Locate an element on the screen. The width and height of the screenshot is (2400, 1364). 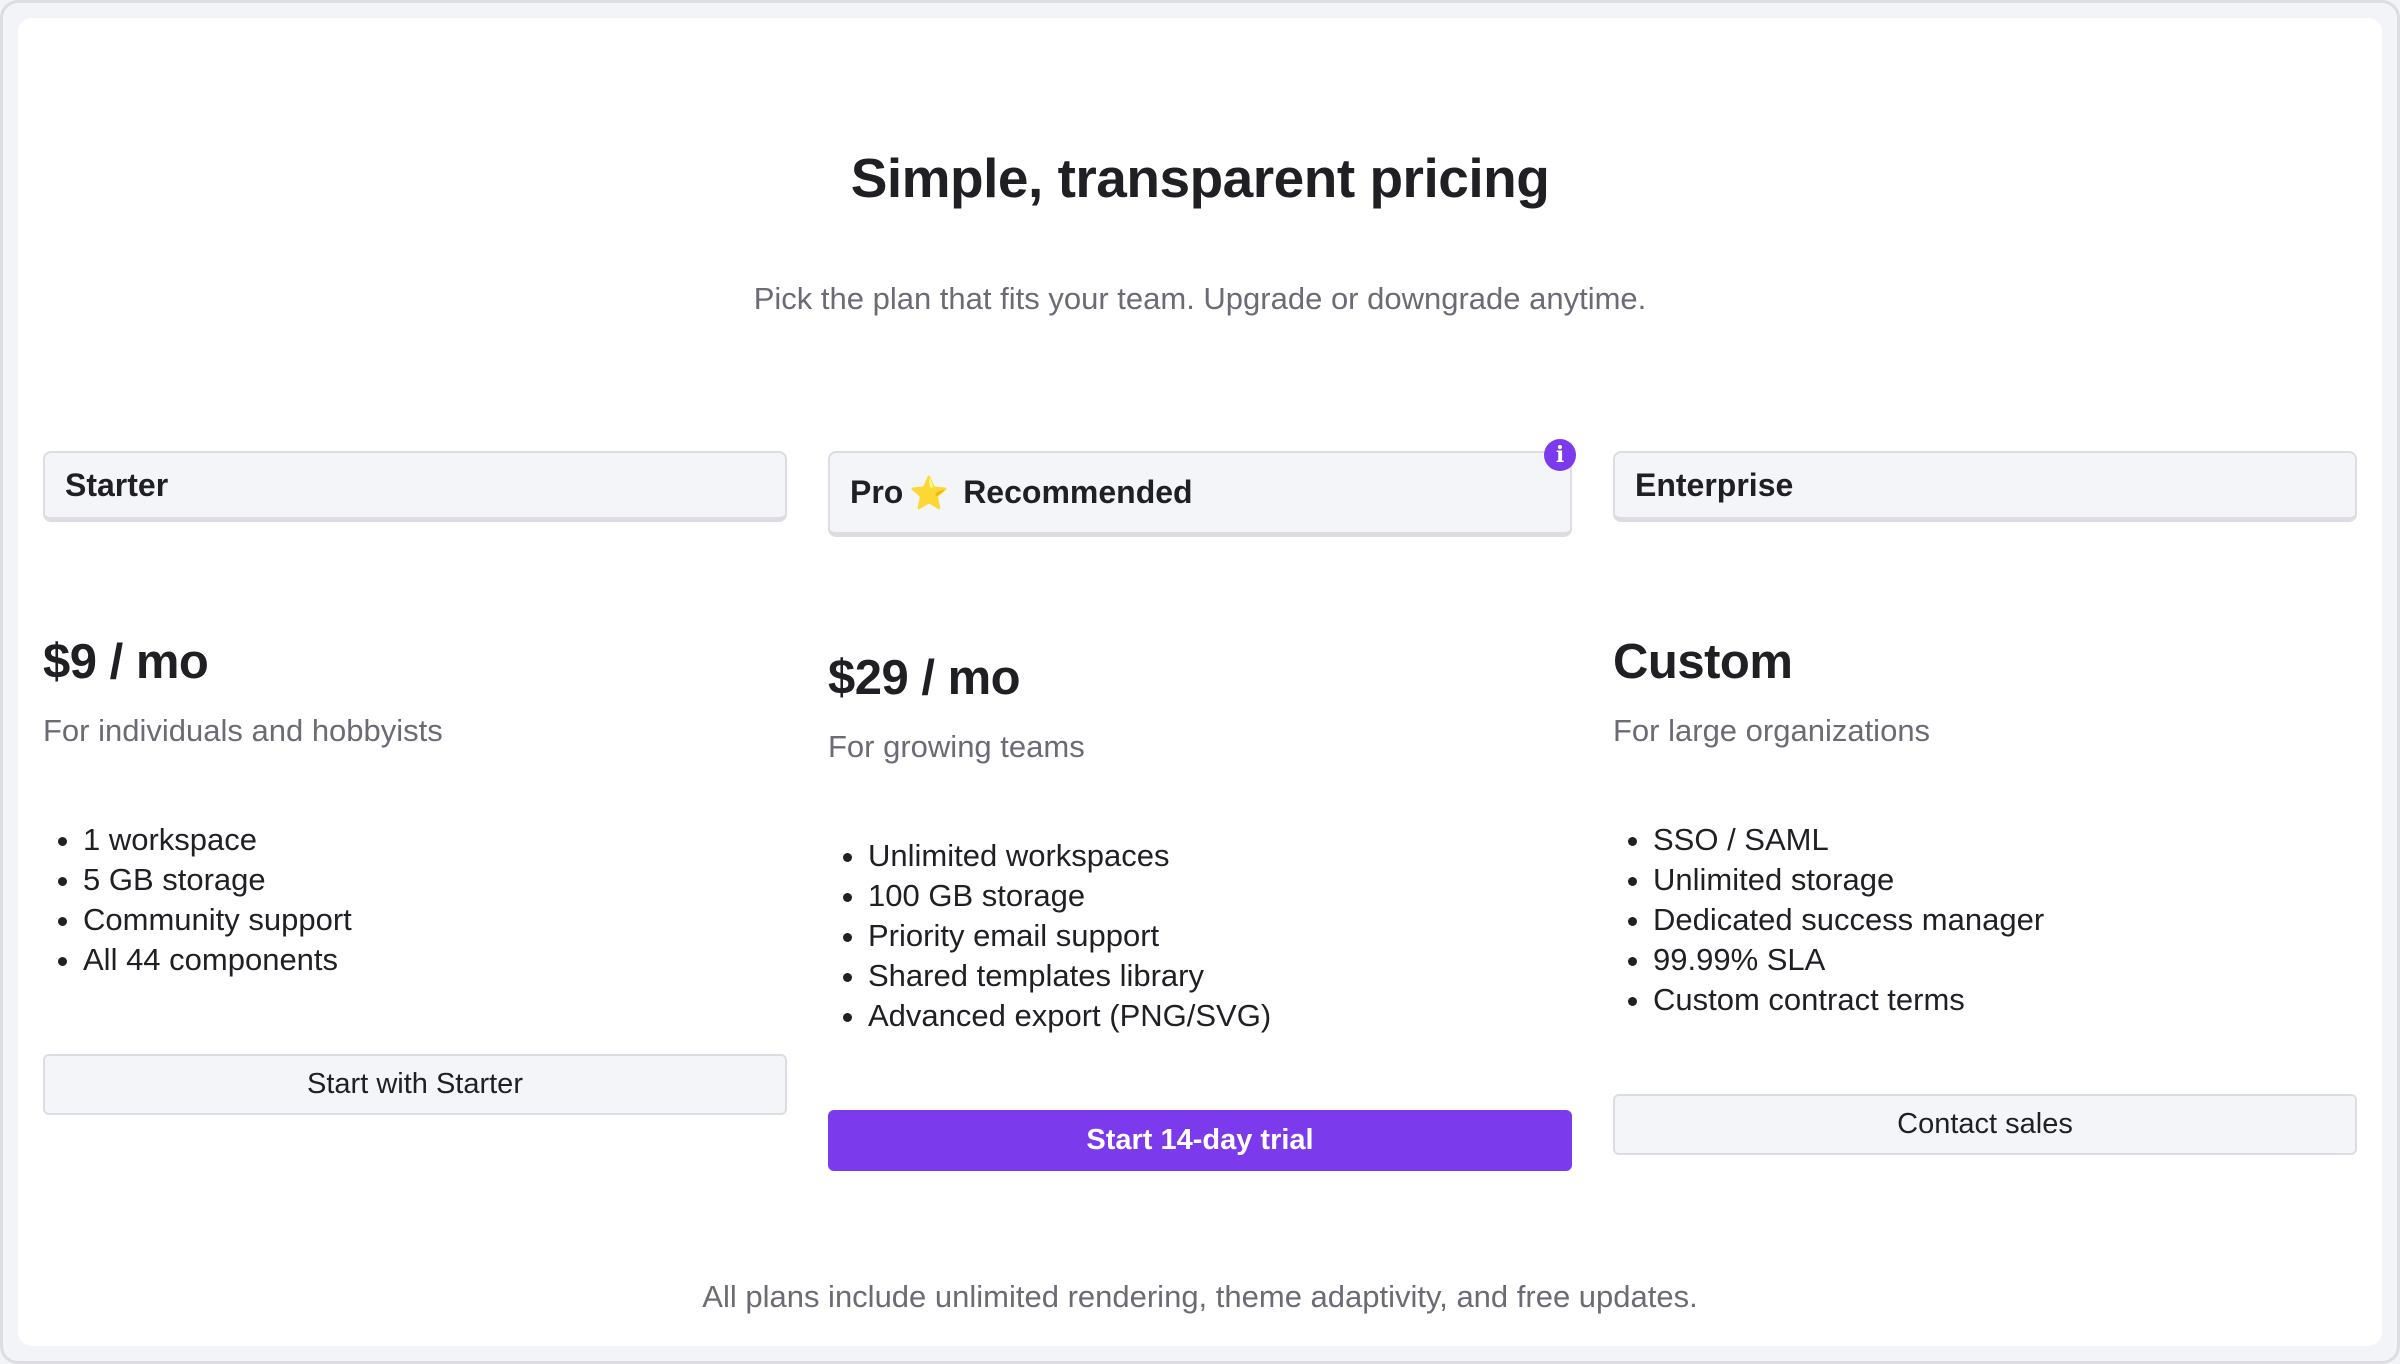
feature-item: Community support is located at coordinates (217, 920).